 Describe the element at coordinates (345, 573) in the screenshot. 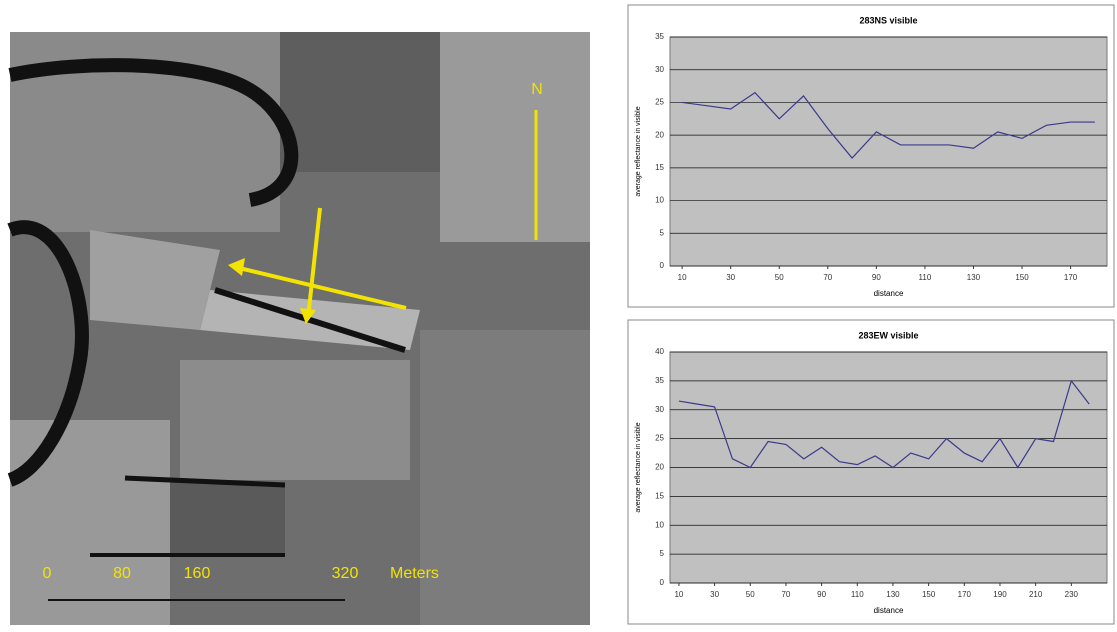

I see `scale-label: 320` at that location.